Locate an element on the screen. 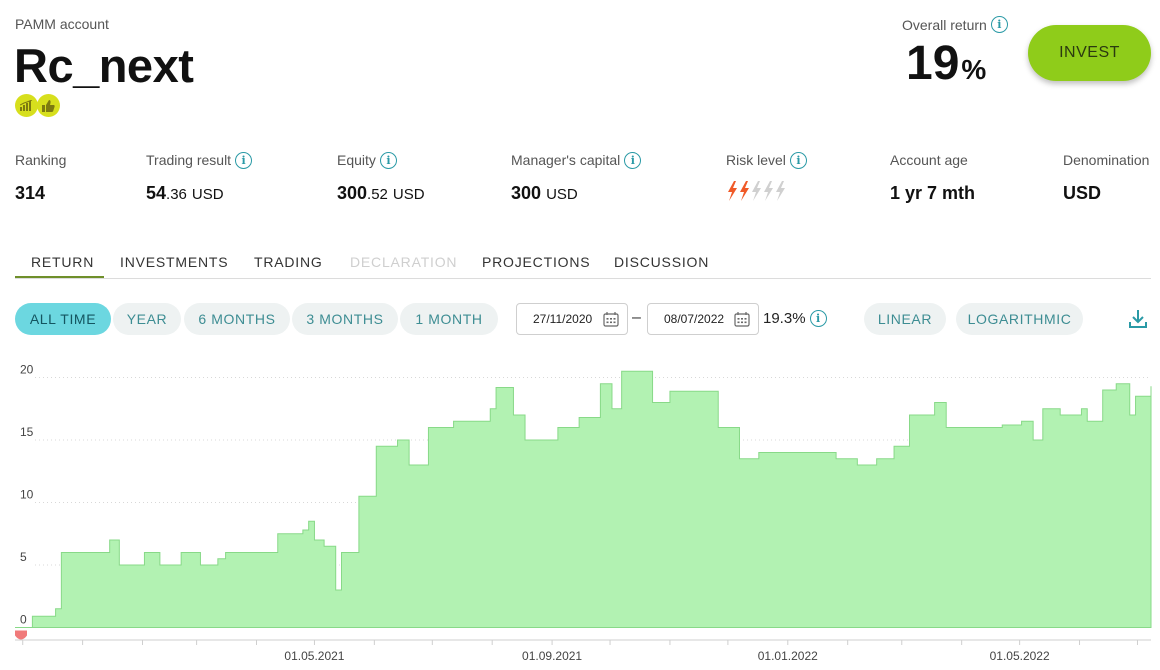 The image size is (1160, 670). stat-account-age: Account age 1 yr 7 mth is located at coordinates (932, 177).